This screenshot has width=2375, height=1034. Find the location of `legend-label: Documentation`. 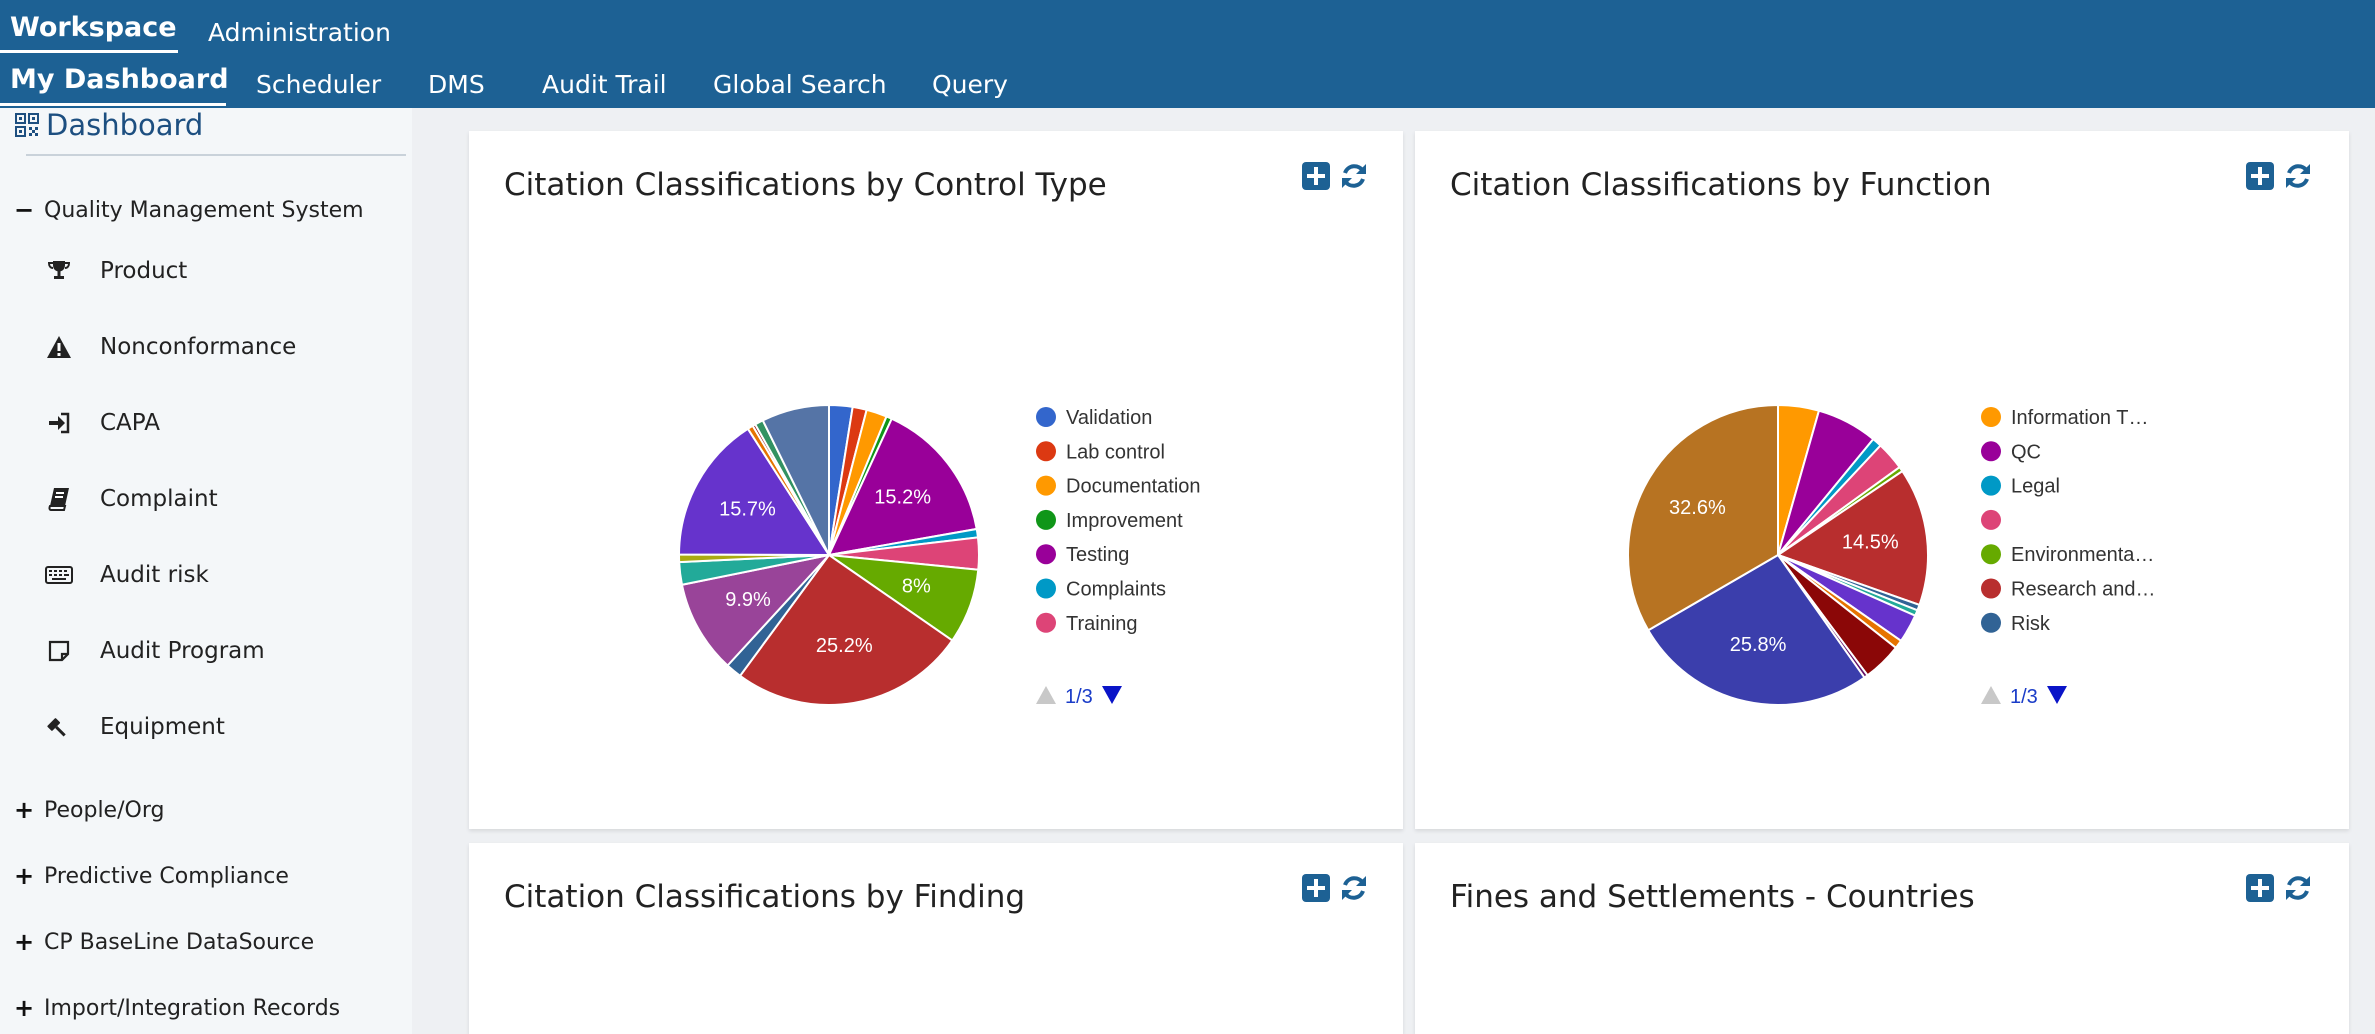

legend-label: Documentation is located at coordinates (1133, 487).